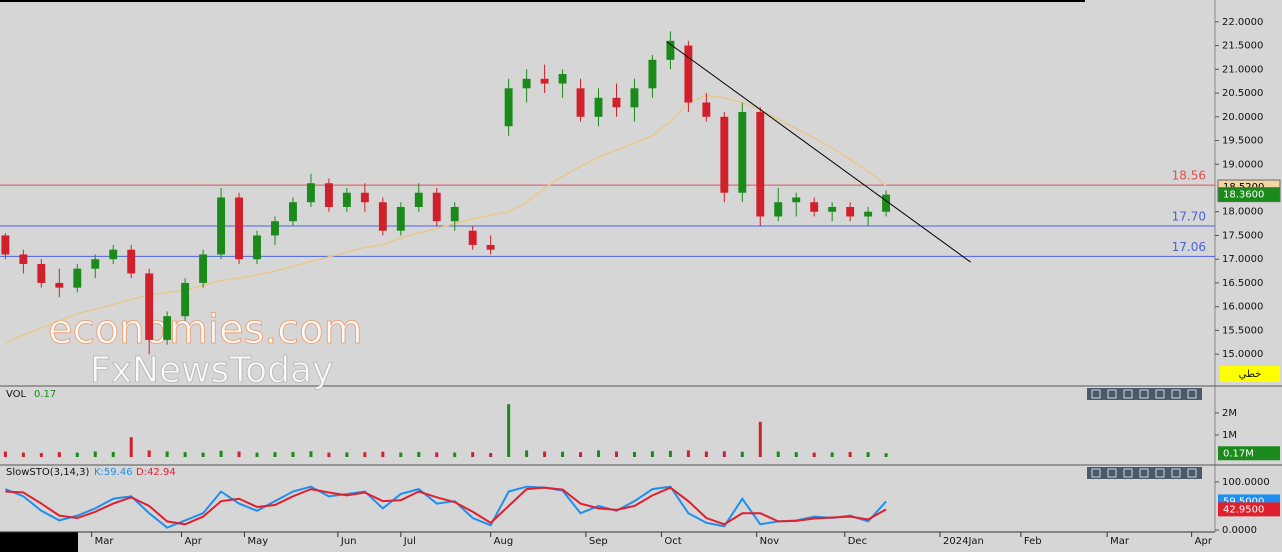  I want to click on x-tick-label: Apr, so click(194, 541).